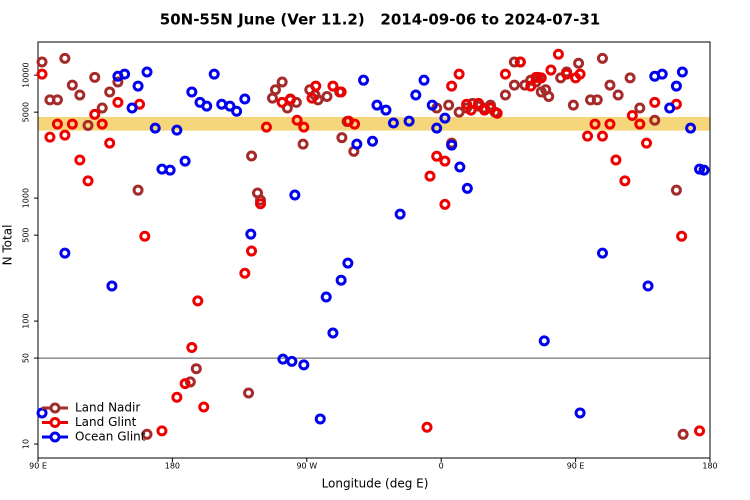 The height and width of the screenshot is (500, 750). What do you see at coordinates (26, 320) in the screenshot?
I see `y-tick-label: 100` at bounding box center [26, 320].